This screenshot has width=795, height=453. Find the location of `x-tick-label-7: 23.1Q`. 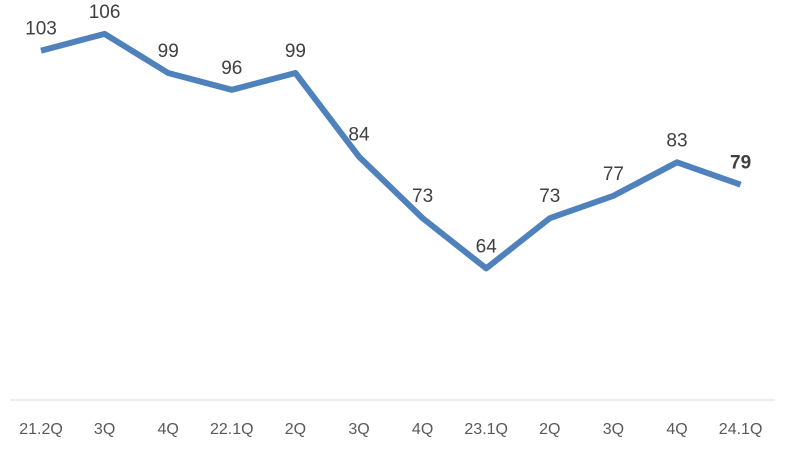

x-tick-label-7: 23.1Q is located at coordinates (486, 429).